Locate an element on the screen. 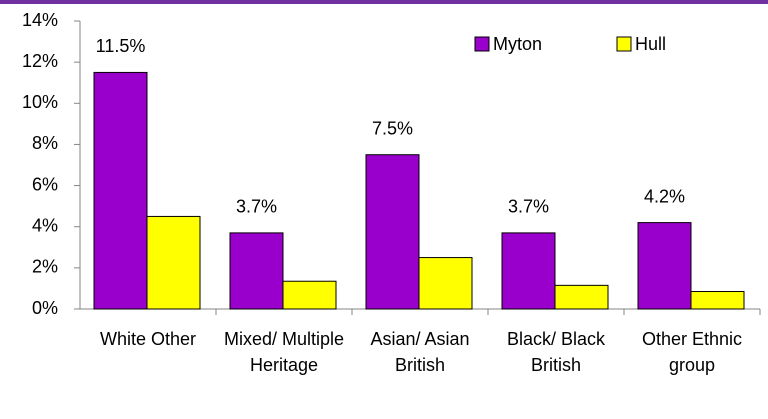 Image resolution: width=768 pixels, height=419 pixels. y-tick-label: 0% is located at coordinates (45, 308).